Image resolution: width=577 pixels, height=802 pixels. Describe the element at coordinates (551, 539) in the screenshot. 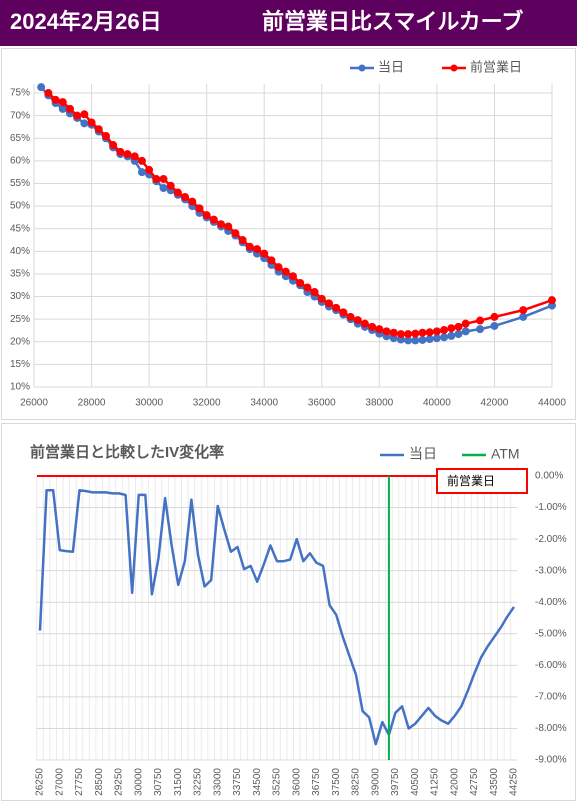

I see `y2-tick-label: -2.00%` at that location.